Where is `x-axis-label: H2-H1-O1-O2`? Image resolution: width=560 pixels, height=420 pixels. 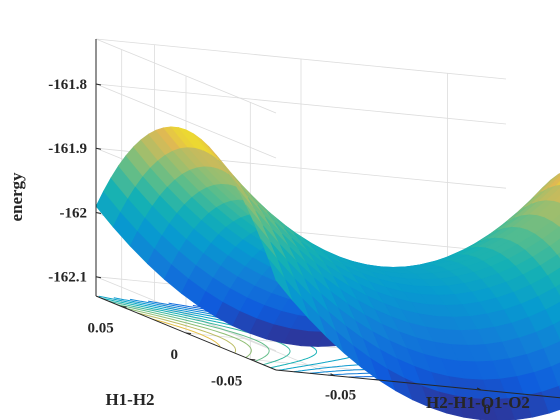
x-axis-label: H2-H1-O1-O2 is located at coordinates (478, 402).